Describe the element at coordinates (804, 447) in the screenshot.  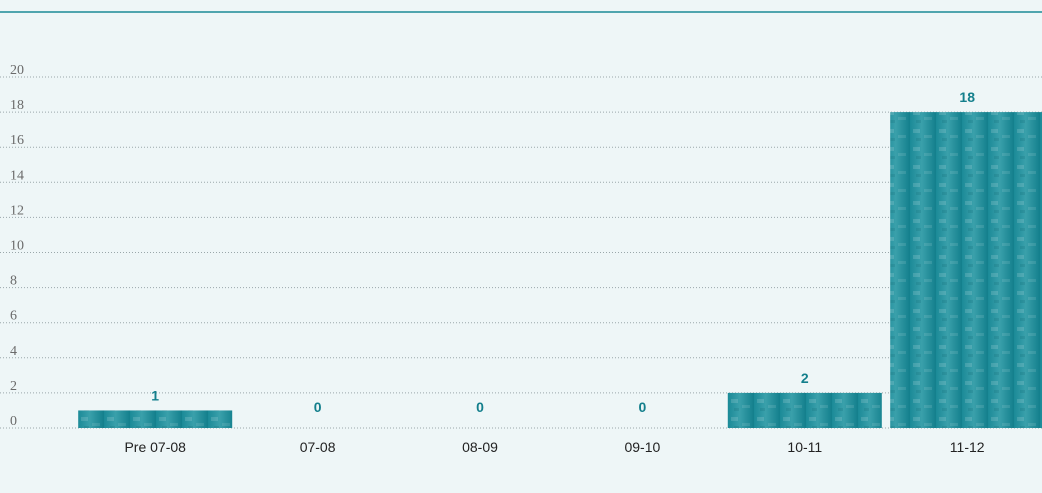
I see `x-tick-label: 10-11` at that location.